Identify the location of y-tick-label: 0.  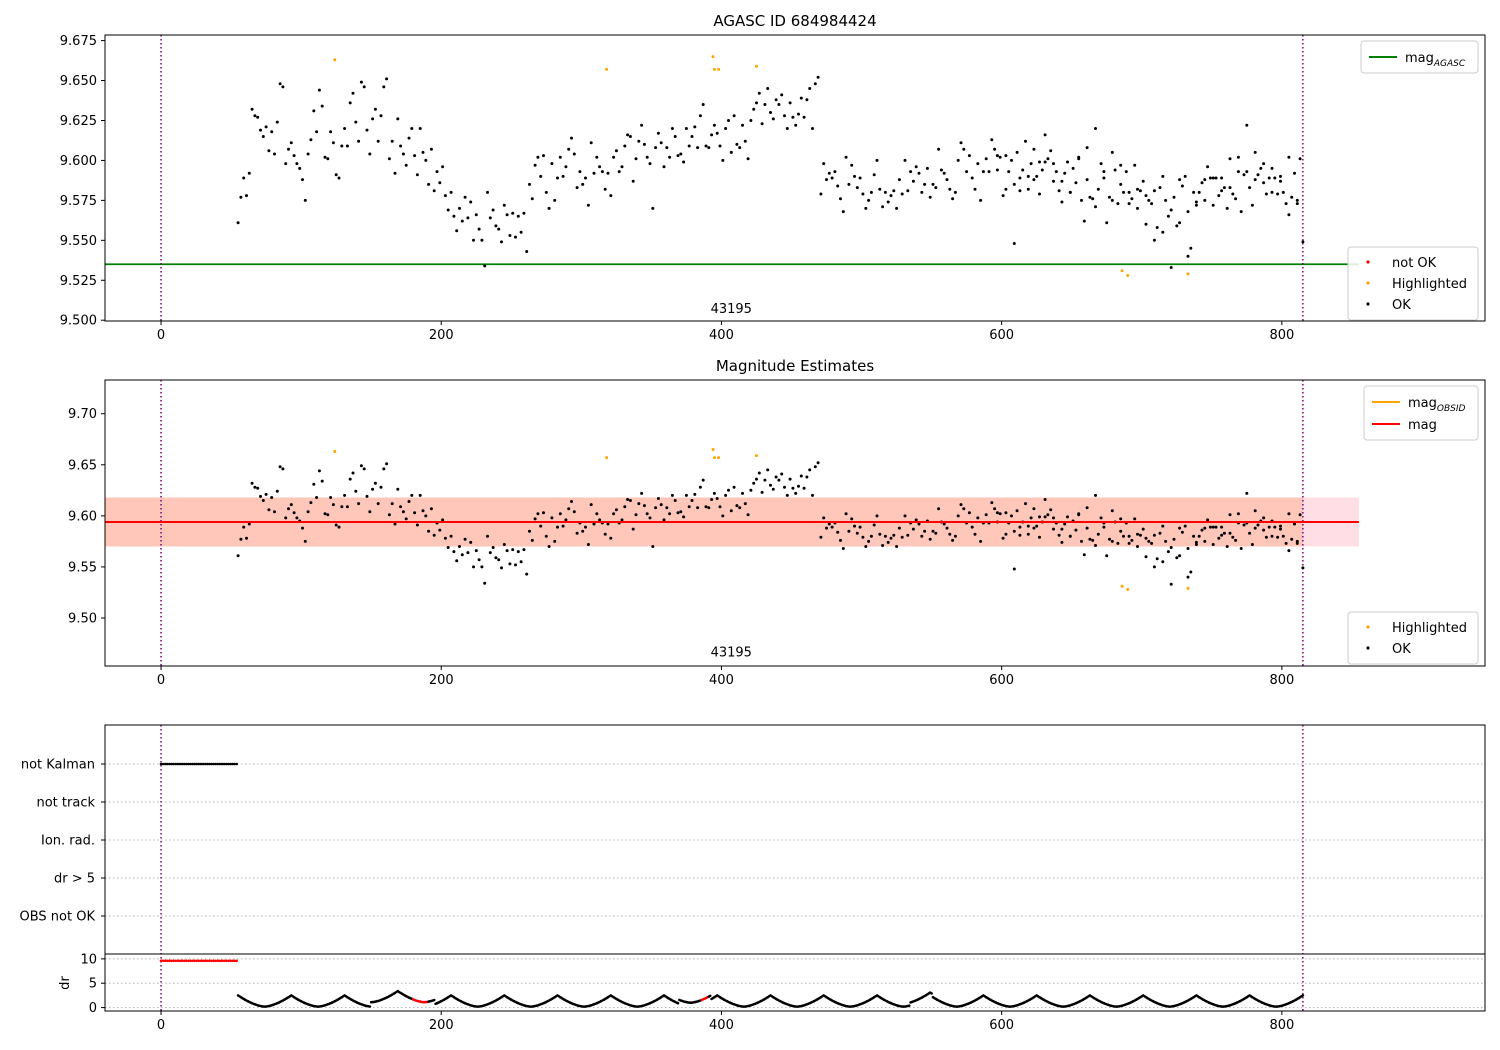
(93, 1008).